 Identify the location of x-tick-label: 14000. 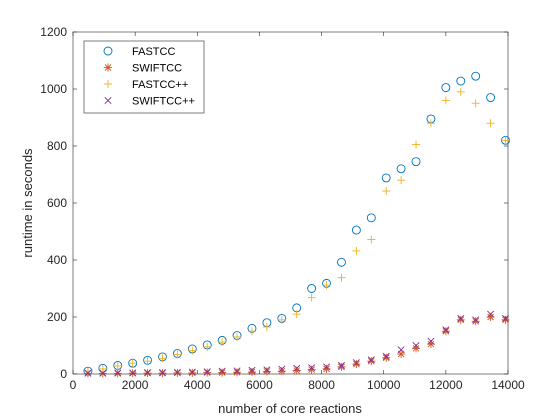
(508, 385).